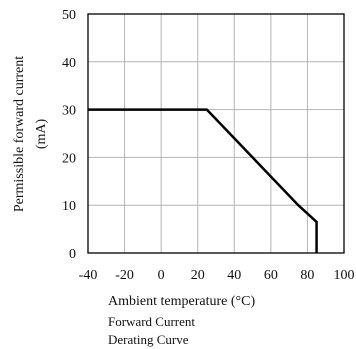 The image size is (356, 349). What do you see at coordinates (19, 134) in the screenshot?
I see `y-axis-label-line-1: Permissible forward current` at bounding box center [19, 134].